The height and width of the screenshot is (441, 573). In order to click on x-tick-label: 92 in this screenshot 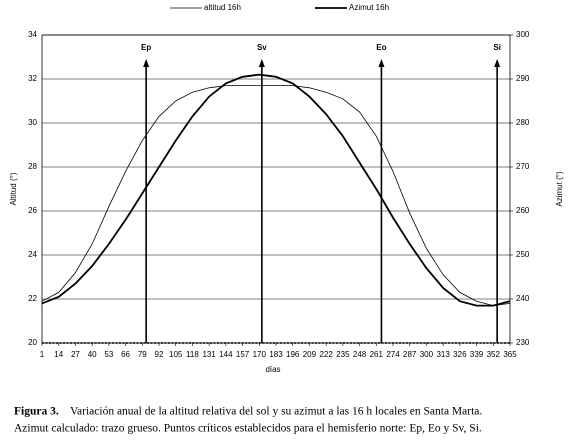, I will do `click(159, 354)`.